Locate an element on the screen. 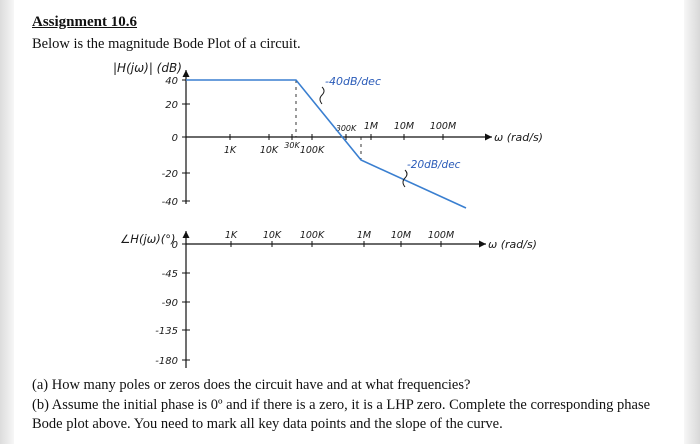  phase-x-tick-label: 1M is located at coordinates (364, 235).